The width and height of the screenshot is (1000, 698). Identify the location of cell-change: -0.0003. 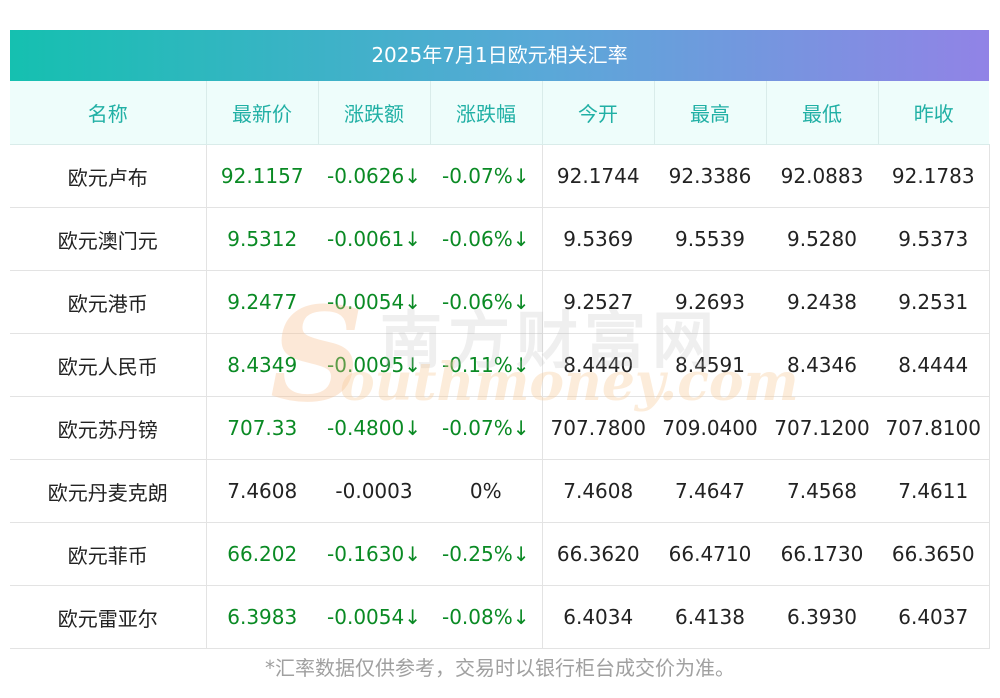
(374, 491).